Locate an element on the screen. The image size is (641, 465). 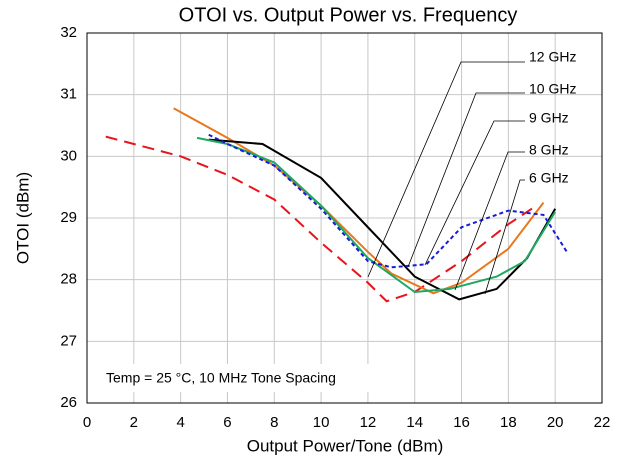
x-axis-label: Output Power/Tone (dBm) is located at coordinates (345, 445).